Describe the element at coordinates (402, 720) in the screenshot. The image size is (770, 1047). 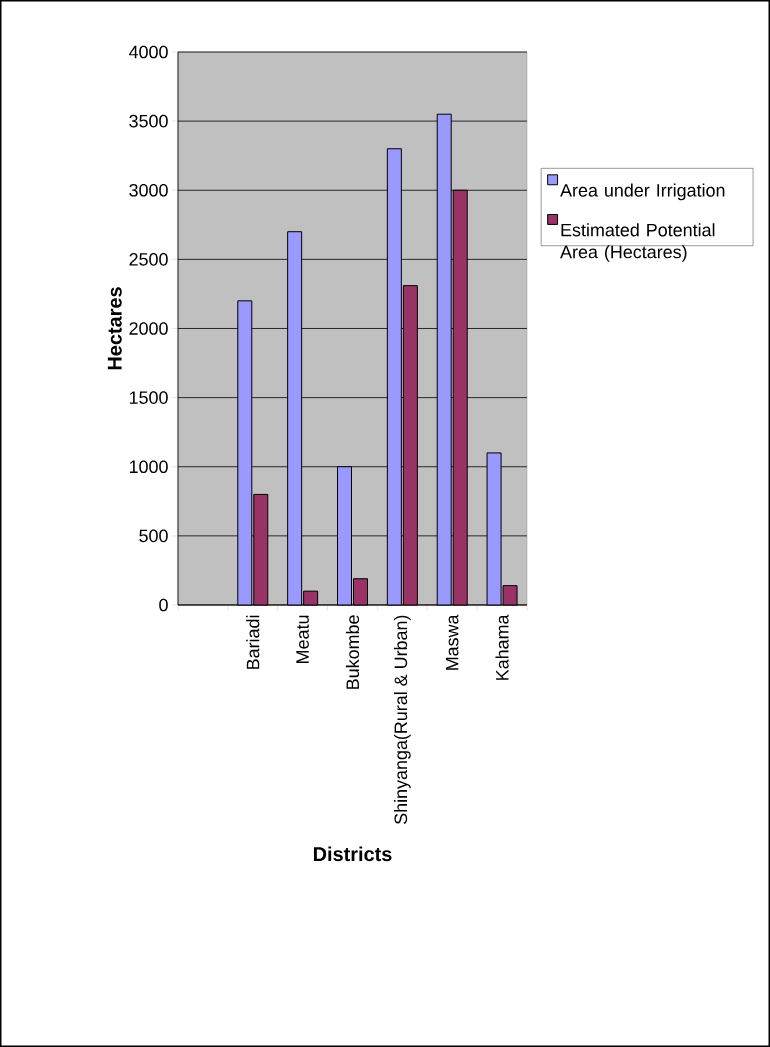
I see `x-tick-label: Shinyanga(Rural & Urban)` at that location.